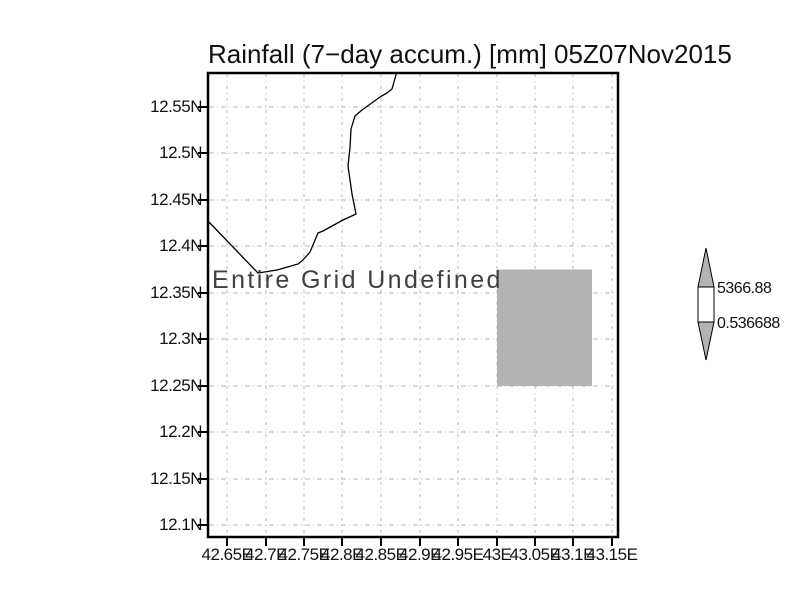 This screenshot has width=792, height=612. I want to click on x-tick-label: 42.65E, so click(227, 554).